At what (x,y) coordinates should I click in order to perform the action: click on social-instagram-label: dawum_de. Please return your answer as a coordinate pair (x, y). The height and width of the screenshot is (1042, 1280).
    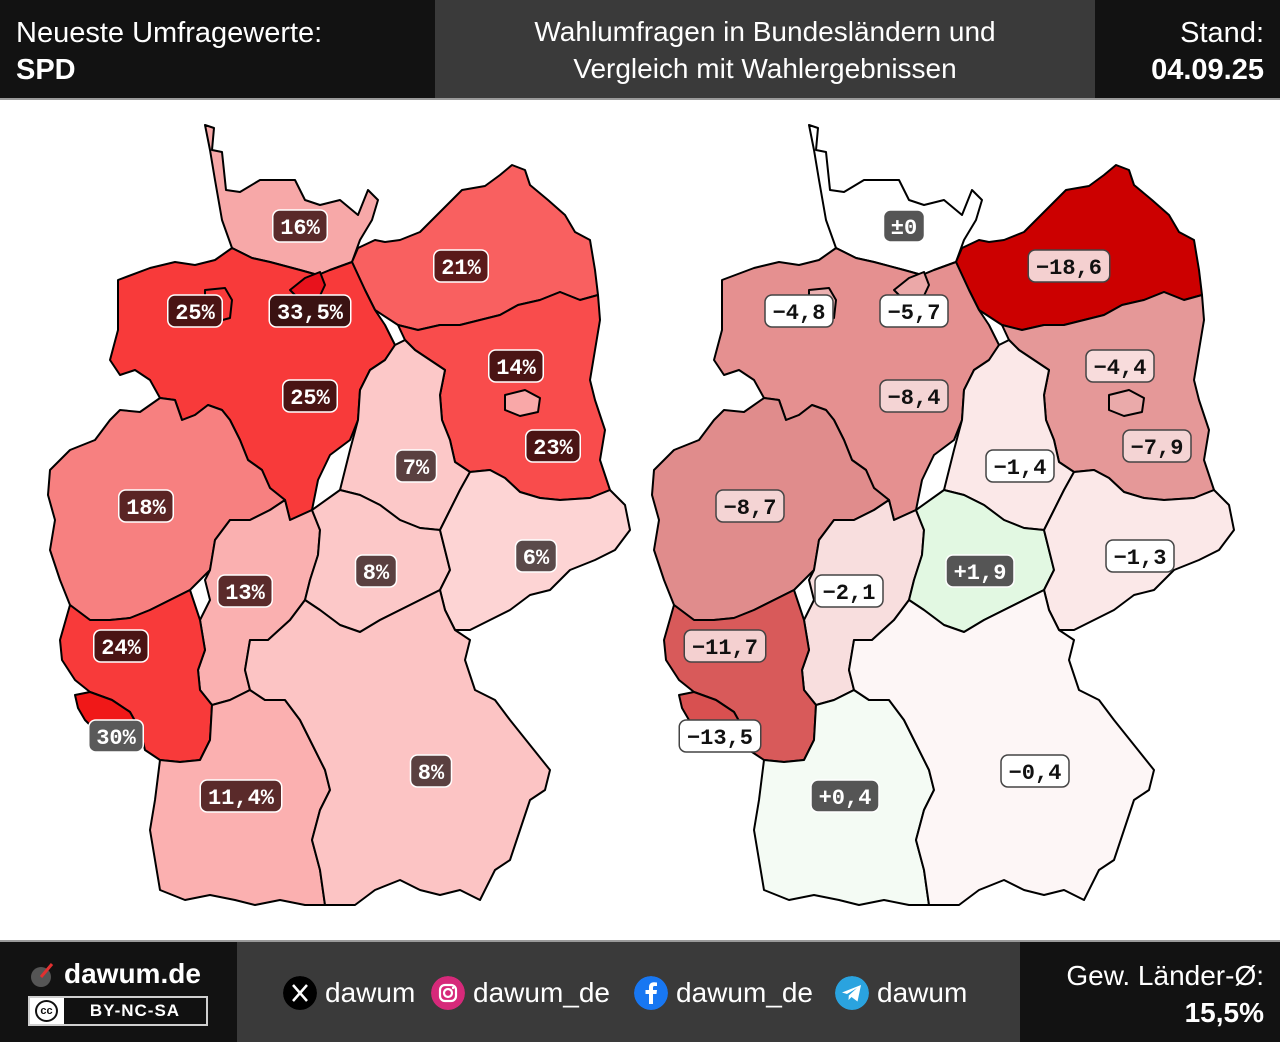
    Looking at the image, I should click on (541, 992).